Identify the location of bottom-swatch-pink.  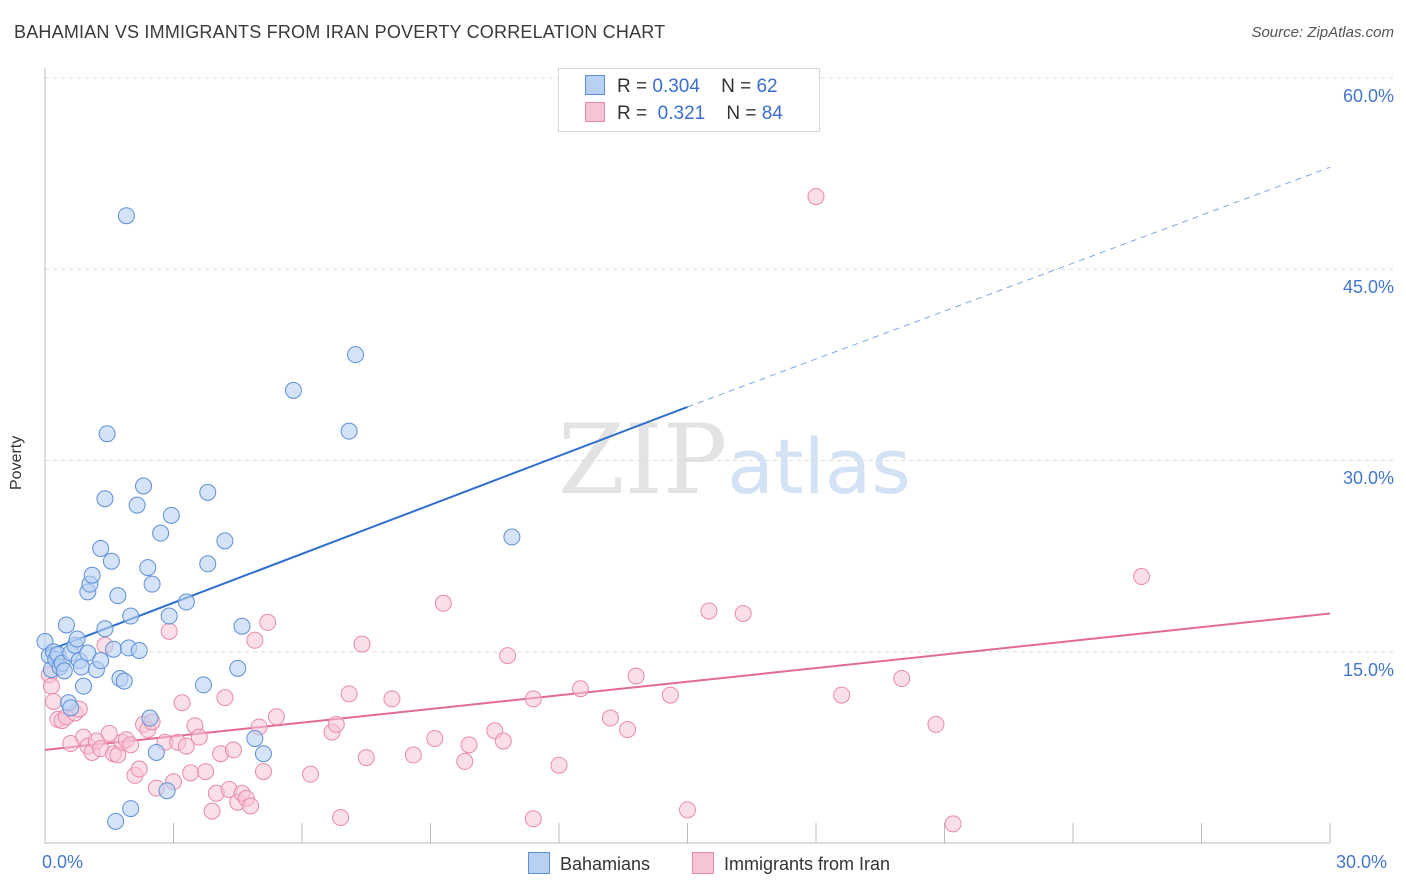
(703, 863).